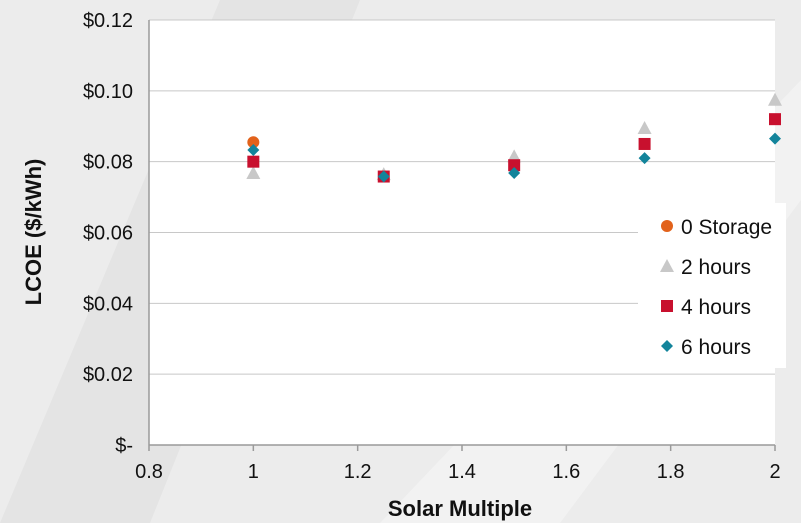 The height and width of the screenshot is (523, 801). What do you see at coordinates (671, 472) in the screenshot?
I see `x-tick-label: 1.8` at bounding box center [671, 472].